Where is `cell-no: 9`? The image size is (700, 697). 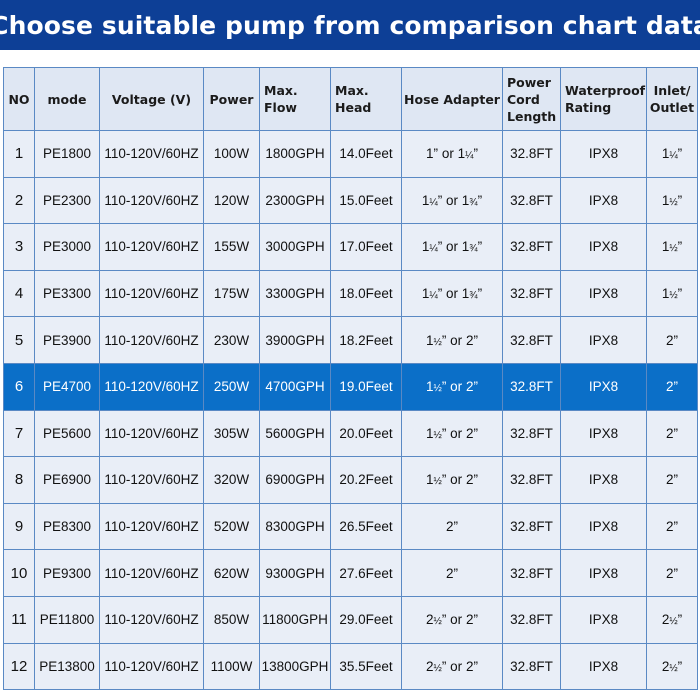
cell-no: 9 is located at coordinates (19, 526).